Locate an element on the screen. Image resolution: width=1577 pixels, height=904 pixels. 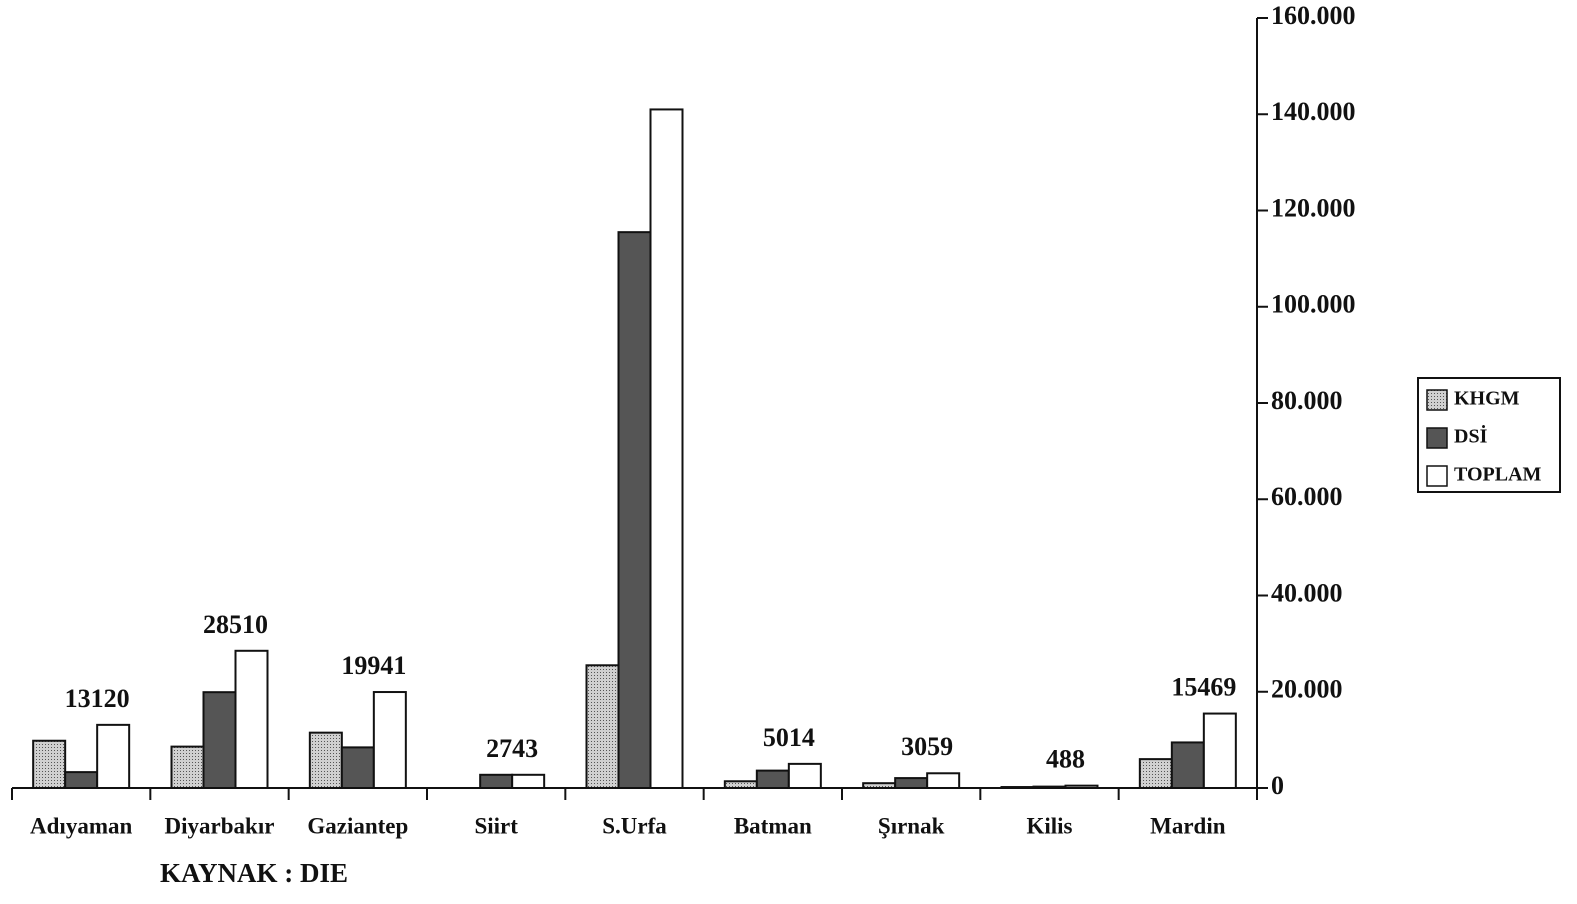
y-tick-label: 100.000 is located at coordinates (1313, 304).